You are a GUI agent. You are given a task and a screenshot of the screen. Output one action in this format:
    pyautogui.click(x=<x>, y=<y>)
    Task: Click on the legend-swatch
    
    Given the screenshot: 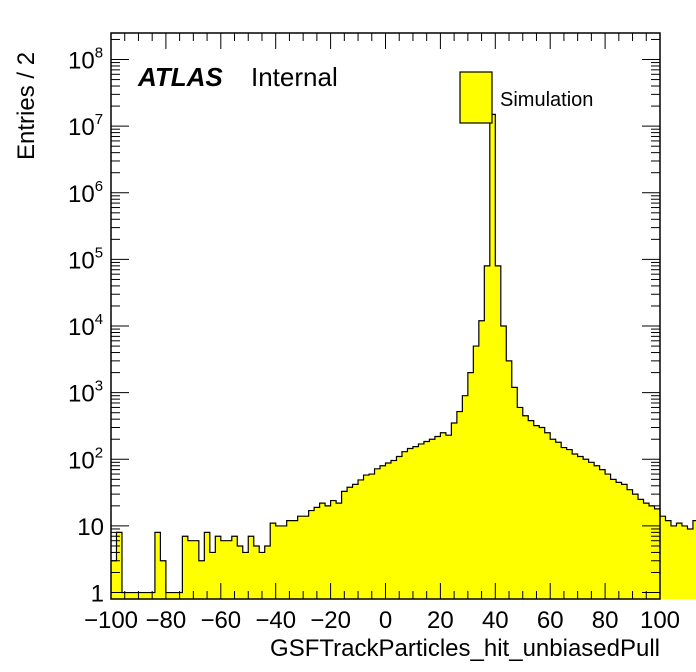 What is the action you would take?
    pyautogui.click(x=476, y=97)
    